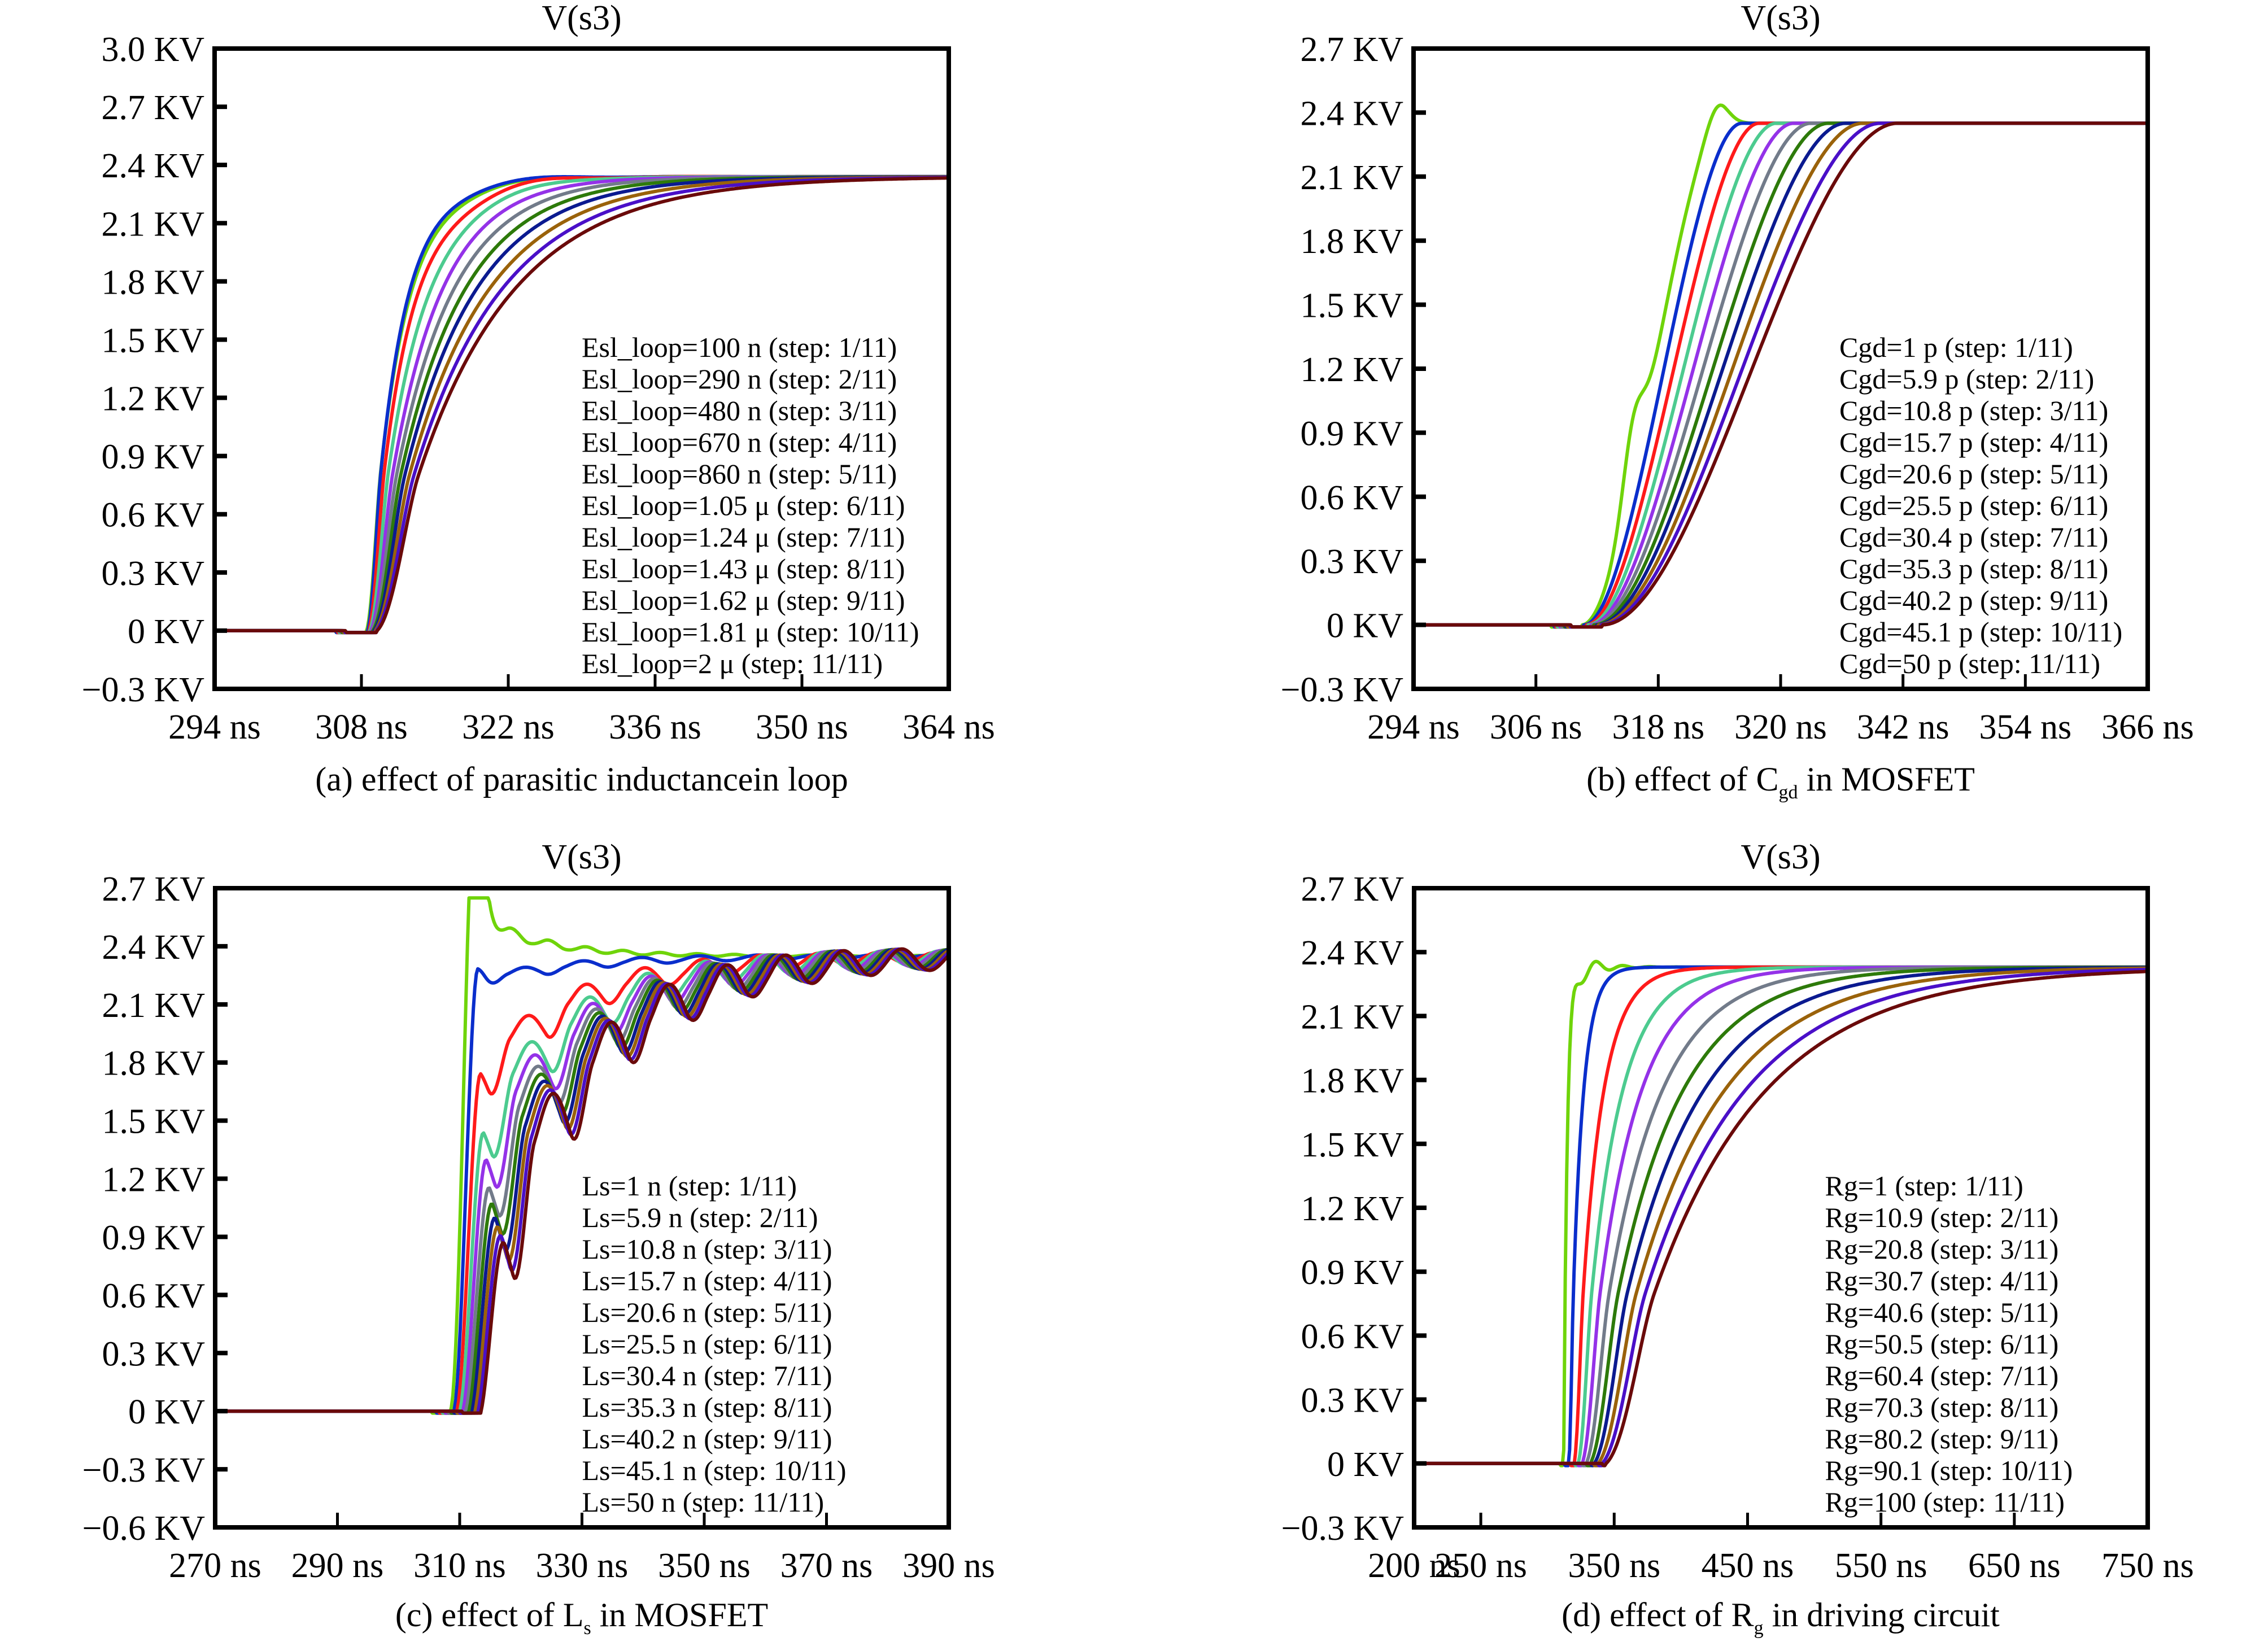 Image resolution: width=2268 pixels, height=1642 pixels. What do you see at coordinates (739, 442) in the screenshot?
I see `legend-entry: Esl_loop=670 n (step: 4/11)` at bounding box center [739, 442].